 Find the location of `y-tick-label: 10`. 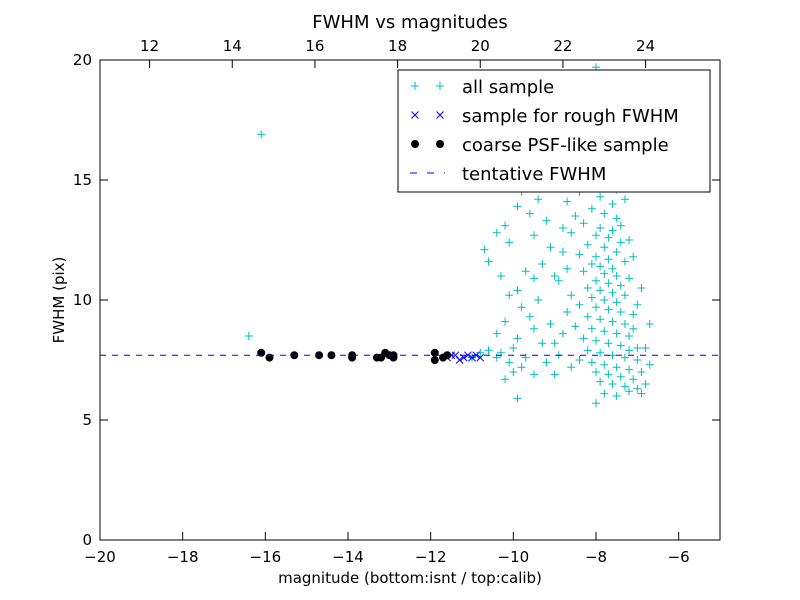

y-tick-label: 10 is located at coordinates (82, 300).